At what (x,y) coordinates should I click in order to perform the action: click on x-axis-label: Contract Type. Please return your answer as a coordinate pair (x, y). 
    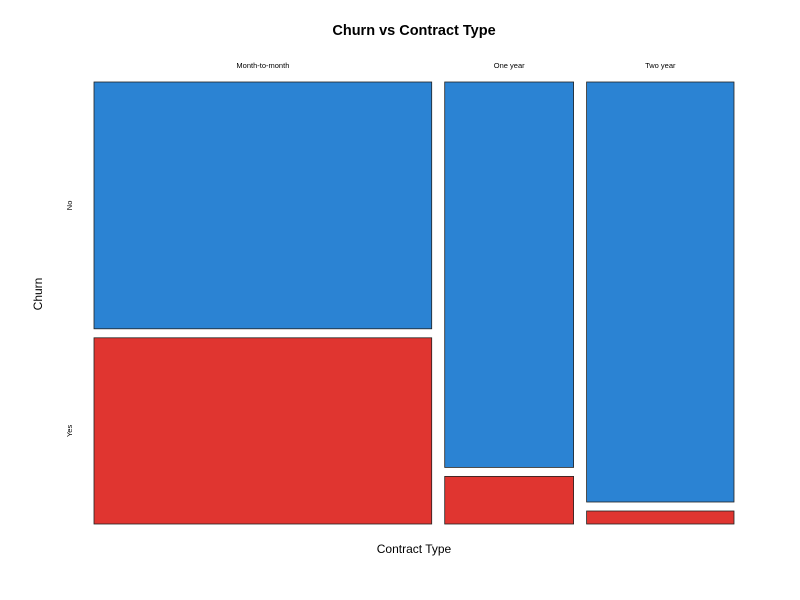
    Looking at the image, I should click on (414, 549).